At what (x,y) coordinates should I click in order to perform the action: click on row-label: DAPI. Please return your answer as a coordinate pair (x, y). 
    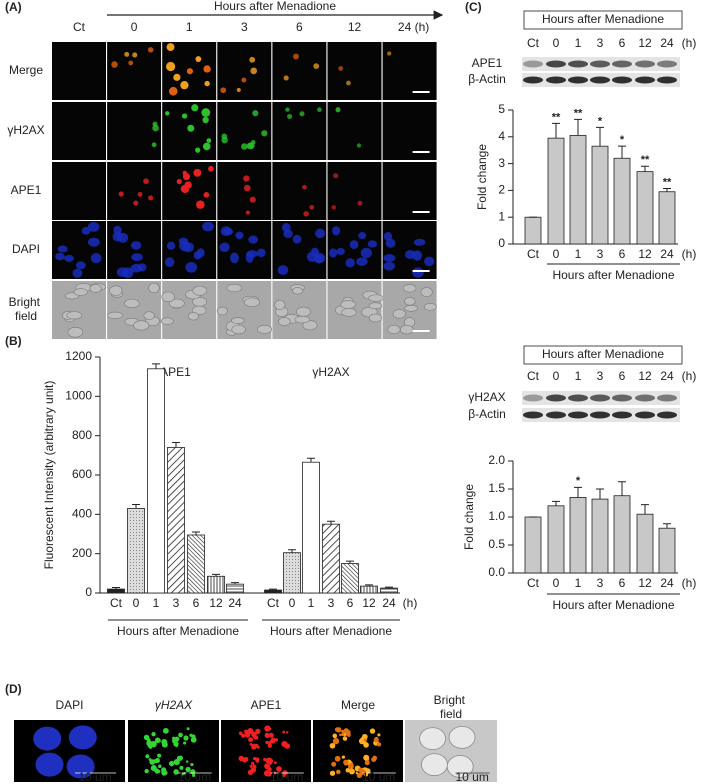
    Looking at the image, I should click on (26, 249).